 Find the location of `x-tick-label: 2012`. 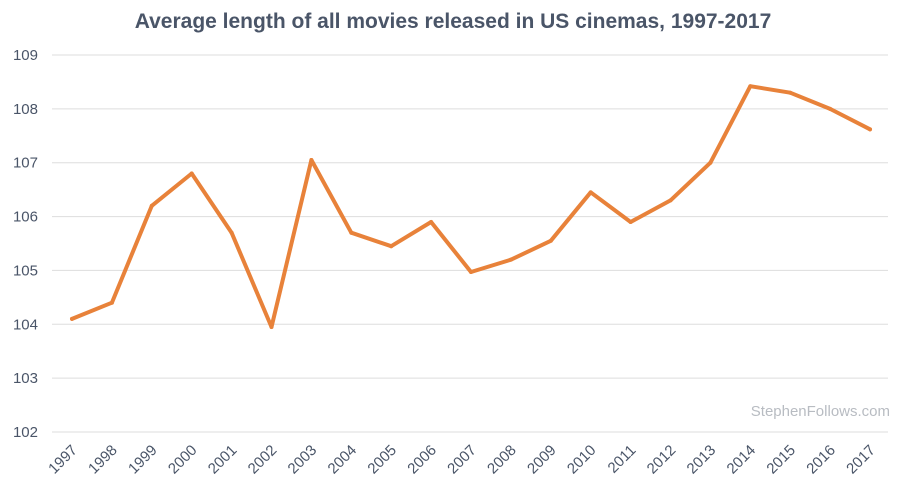

x-tick-label: 2012 is located at coordinates (662, 460).